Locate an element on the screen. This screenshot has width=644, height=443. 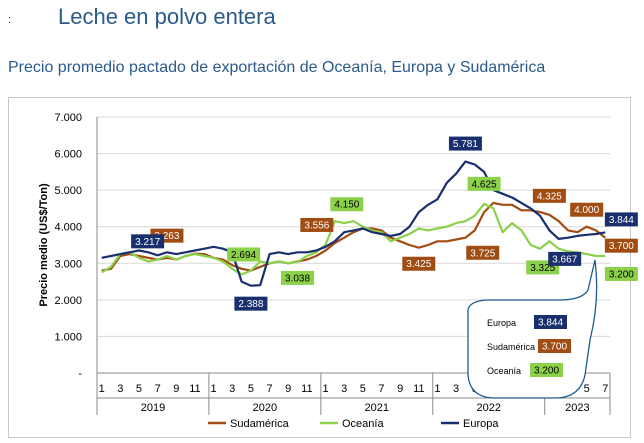
value-tag-label: 3.700 is located at coordinates (621, 246).